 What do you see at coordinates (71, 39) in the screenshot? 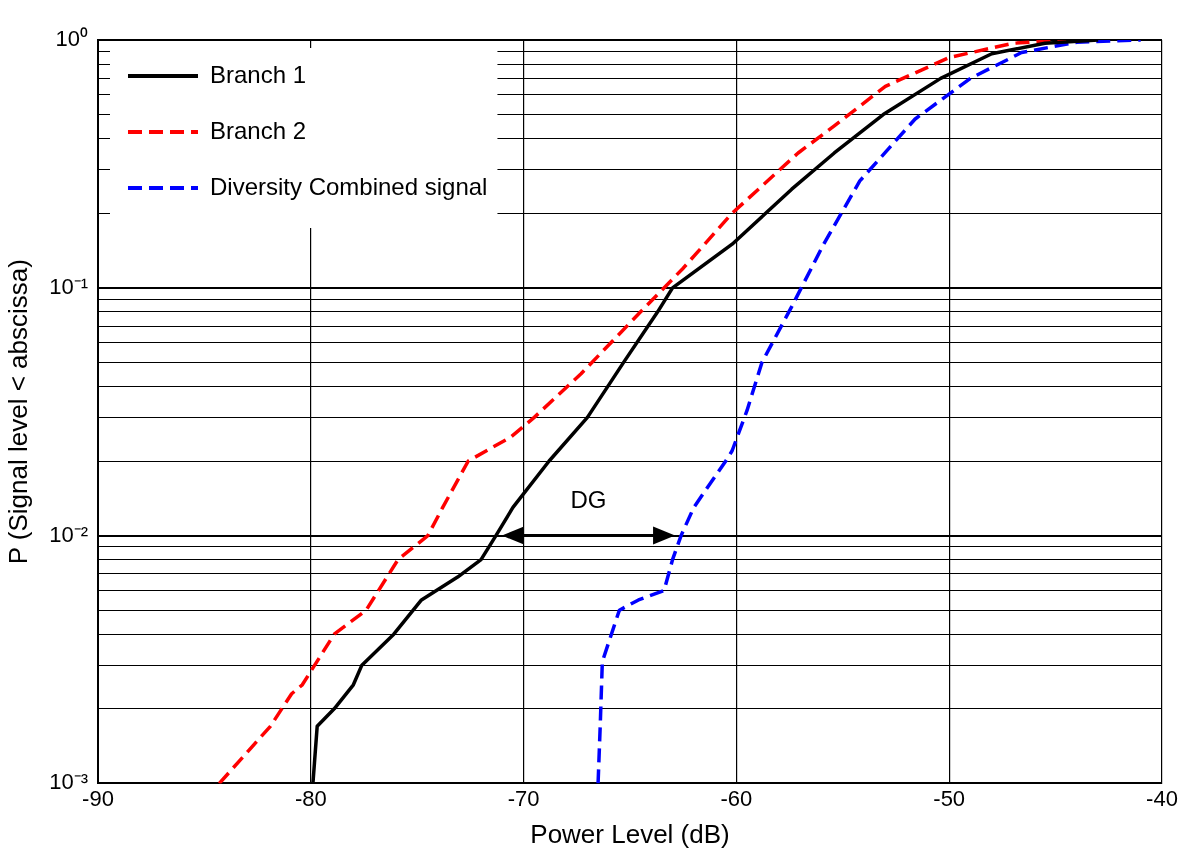
I see `y-tick-label: 10⁰` at bounding box center [71, 39].